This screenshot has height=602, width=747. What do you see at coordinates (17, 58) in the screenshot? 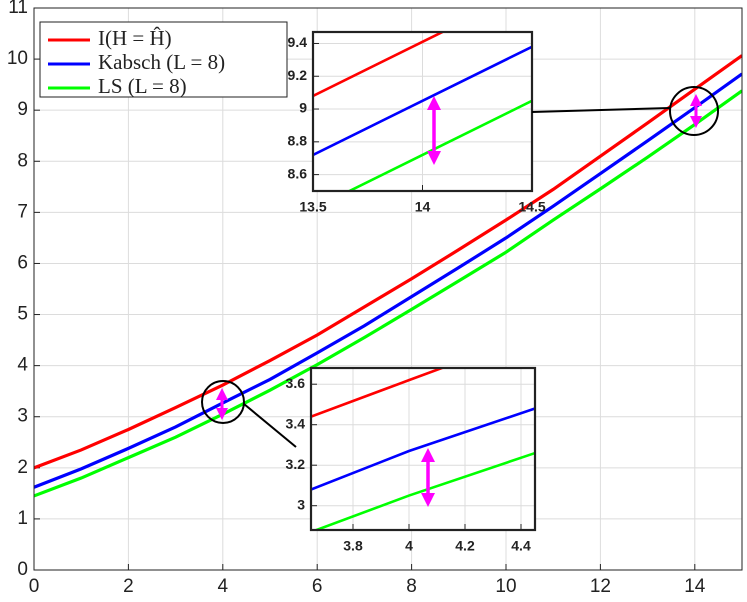
I see `y-tick-label: 10` at bounding box center [17, 58].